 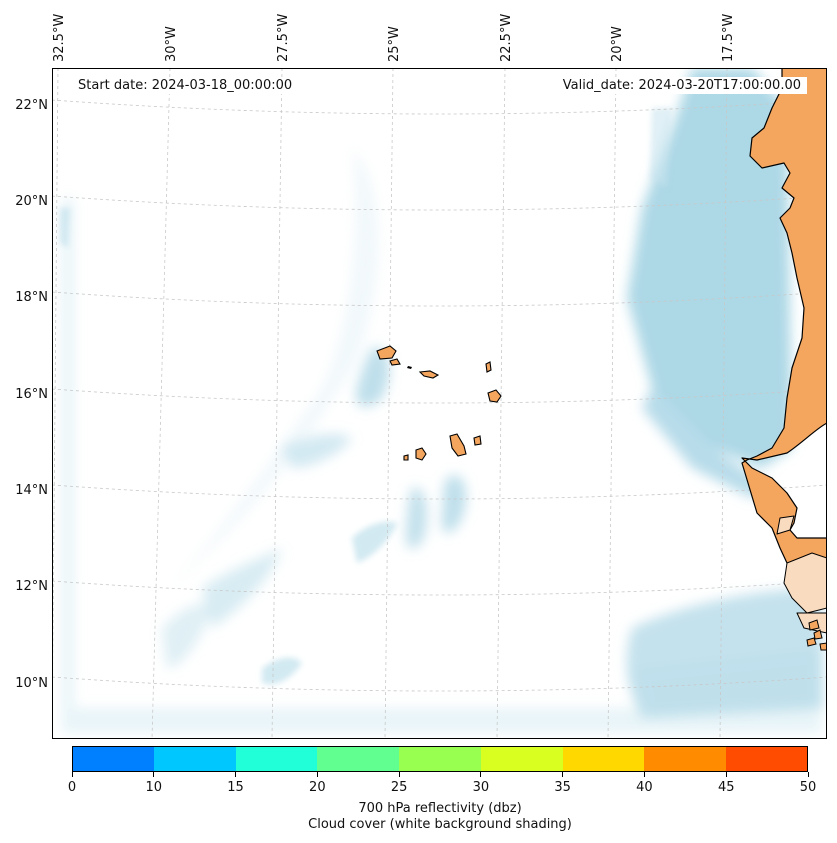 I want to click on island-maio, so click(x=477, y=440).